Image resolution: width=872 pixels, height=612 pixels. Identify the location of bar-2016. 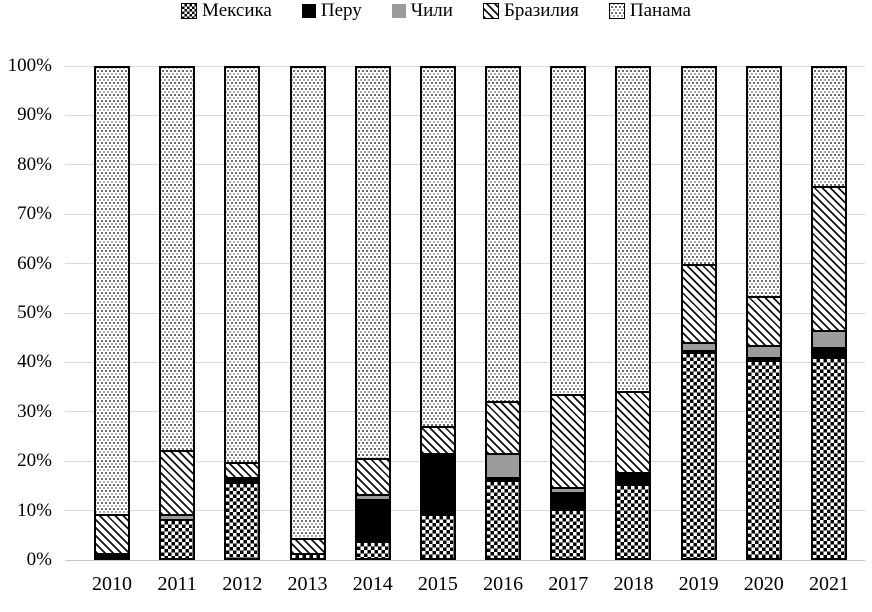
(503, 313).